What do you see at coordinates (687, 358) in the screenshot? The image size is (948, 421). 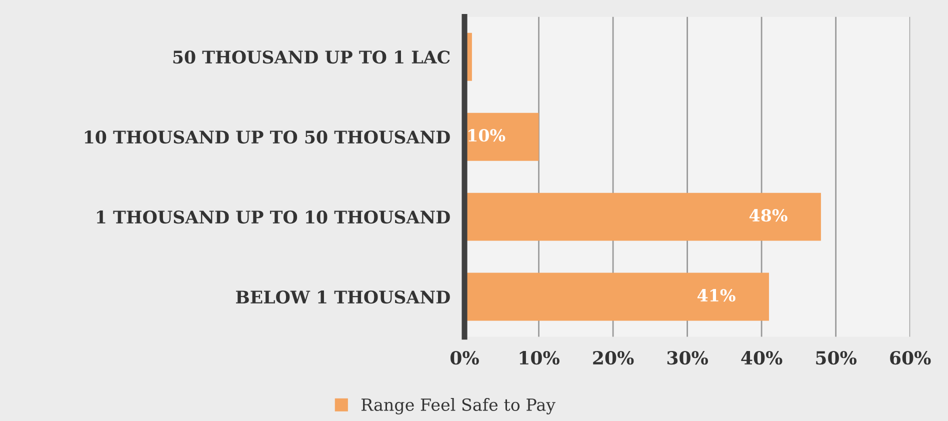 I see `x-tick-label: 30%` at bounding box center [687, 358].